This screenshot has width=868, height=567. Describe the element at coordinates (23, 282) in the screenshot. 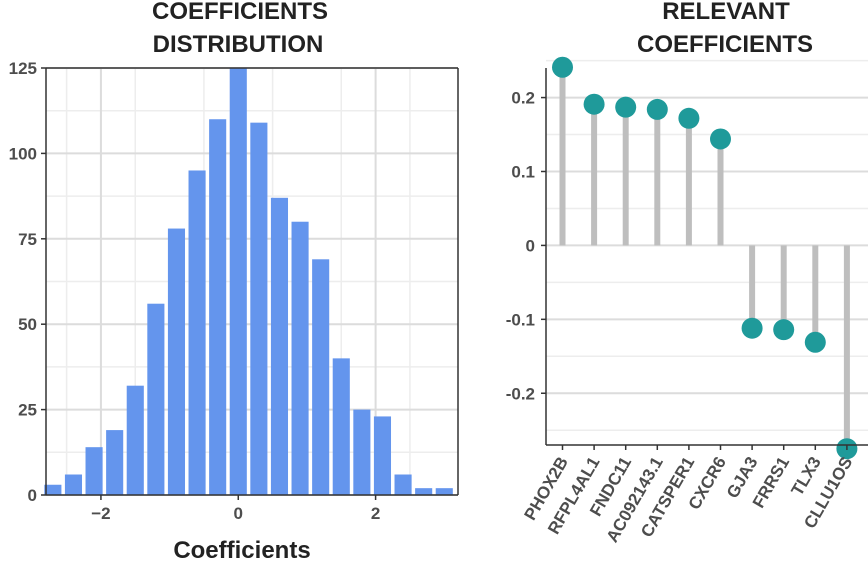

I see `histogram-y-tick-labels: 0 25 50 75 100 125` at that location.